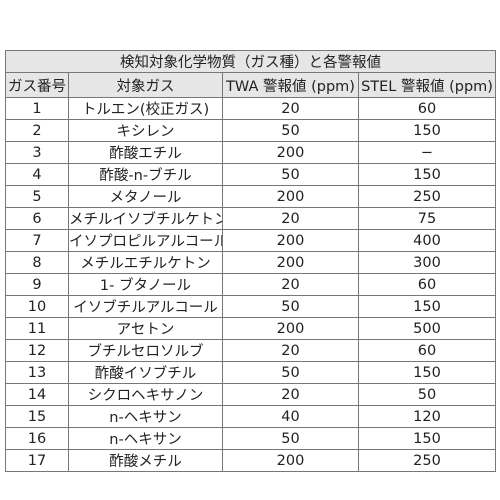 This screenshot has height=500, width=500. I want to click on data-row: 11 アセトン 200 500, so click(250, 328).